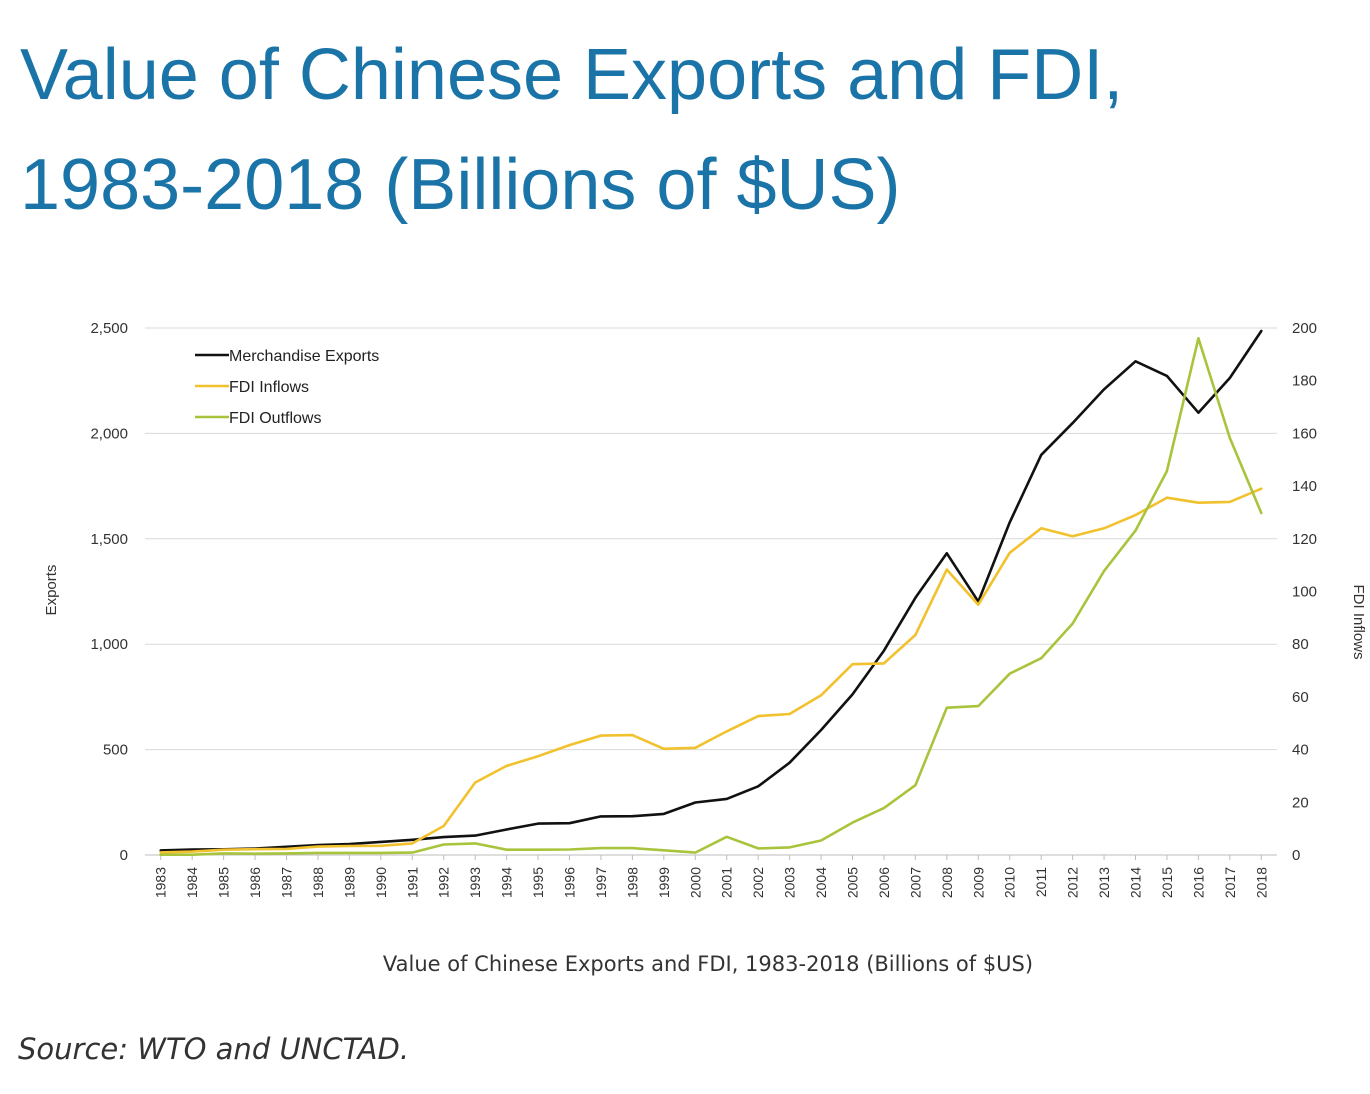  Describe the element at coordinates (695, 882) in the screenshot. I see `x-tick-label: 2000` at that location.